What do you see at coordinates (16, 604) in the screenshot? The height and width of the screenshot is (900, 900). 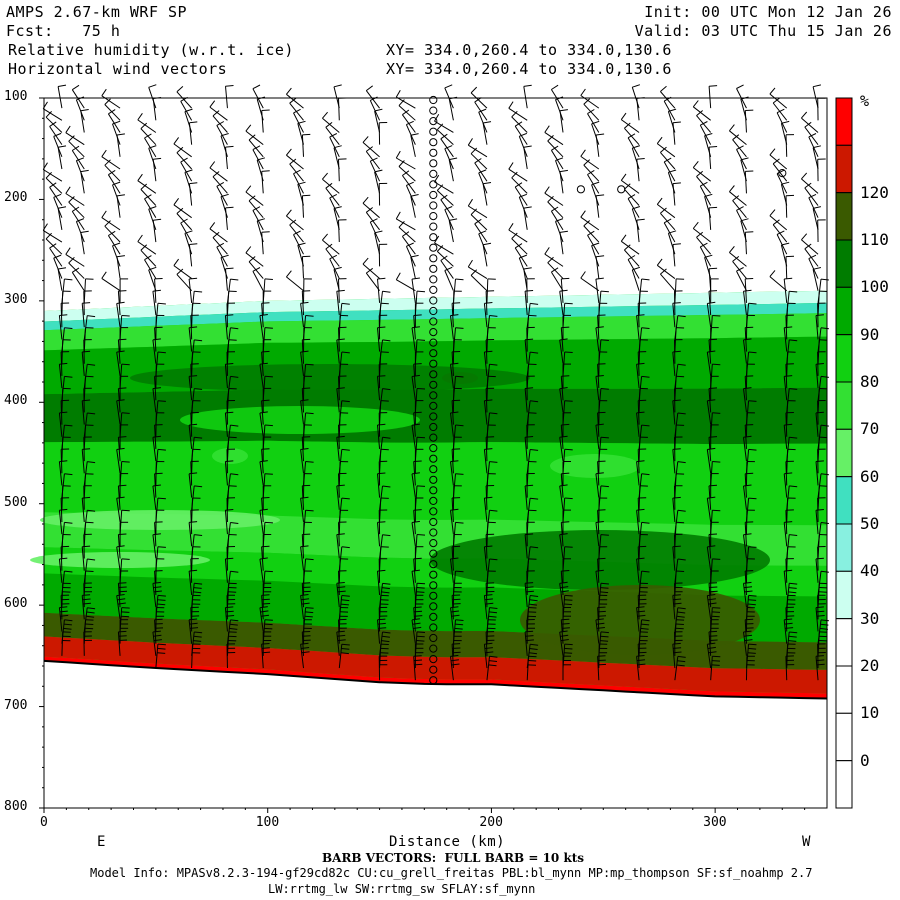 I see `y-tick-label: 600` at bounding box center [16, 604].